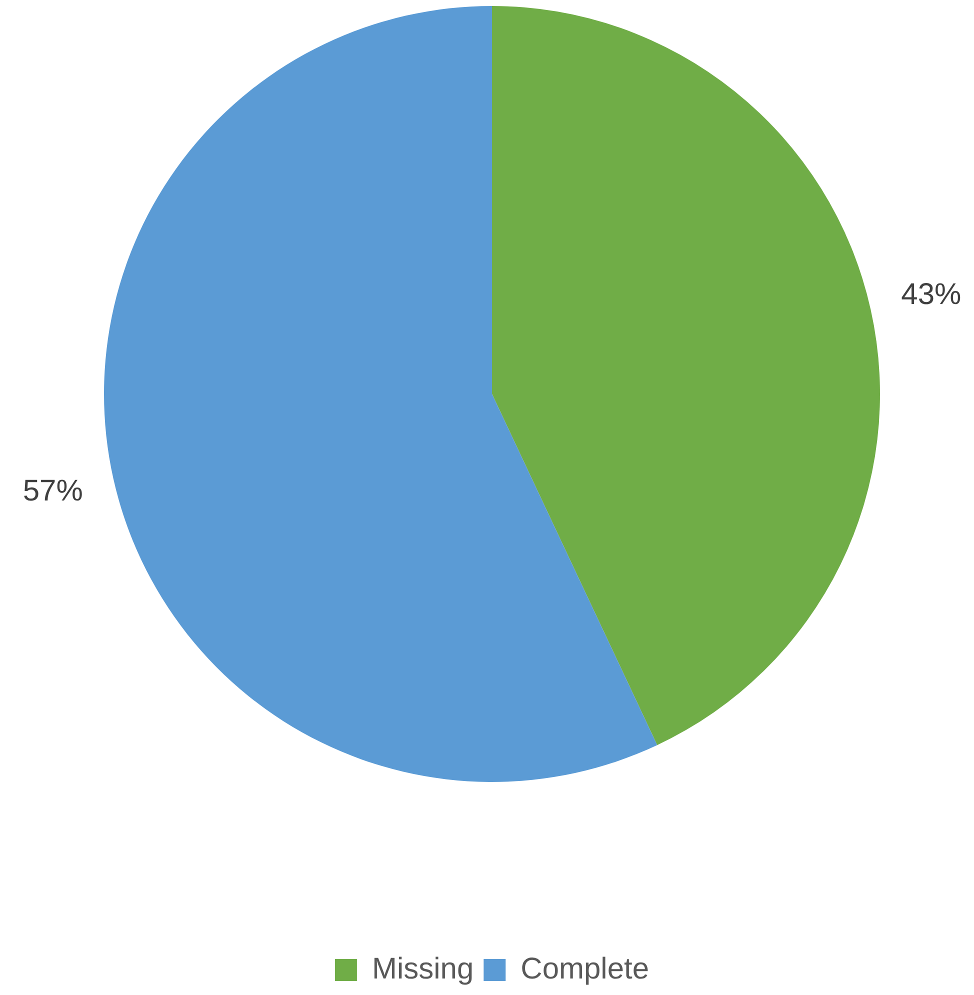 The height and width of the screenshot is (995, 974). Describe the element at coordinates (423, 969) in the screenshot. I see `legend-label: Missing` at that location.